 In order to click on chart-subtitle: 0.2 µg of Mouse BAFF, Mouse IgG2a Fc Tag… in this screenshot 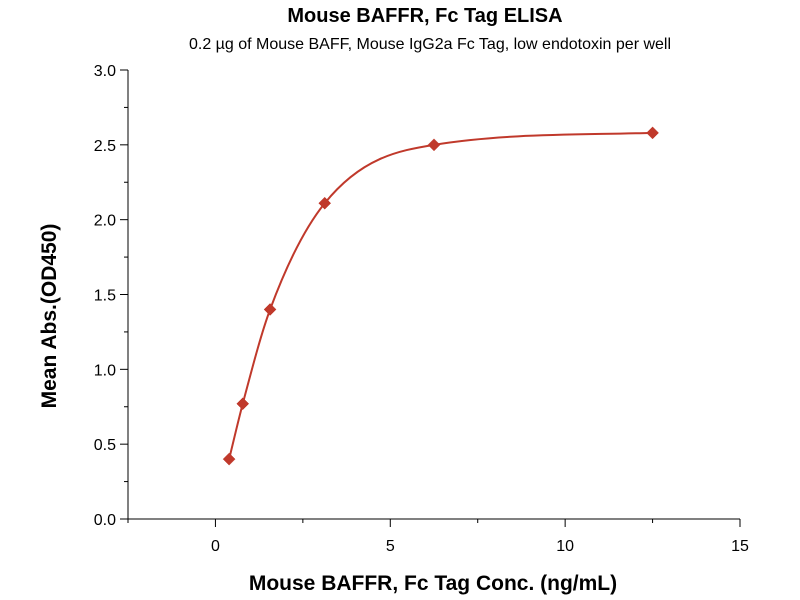, I will do `click(430, 44)`.